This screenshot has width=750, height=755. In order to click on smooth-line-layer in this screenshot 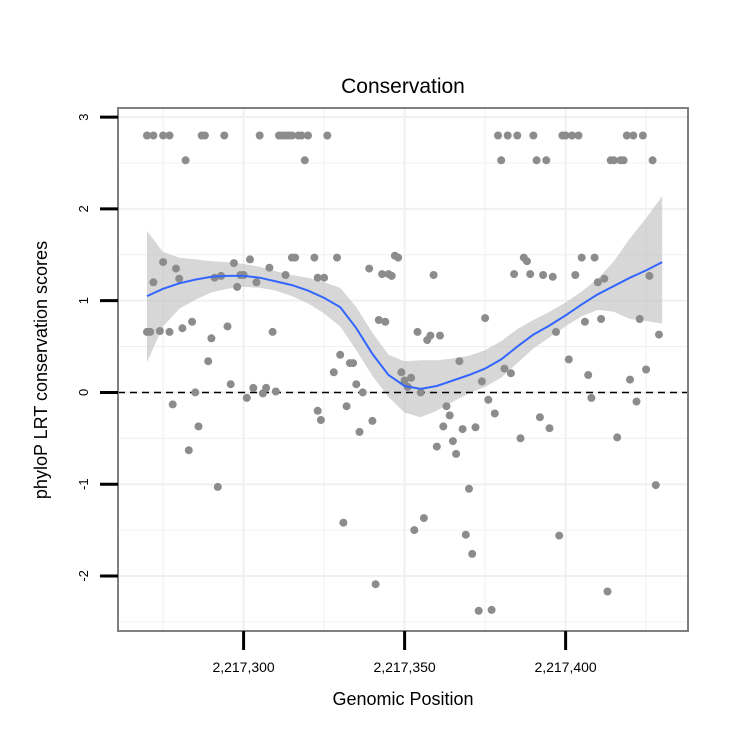, I will do `click(404, 325)`.